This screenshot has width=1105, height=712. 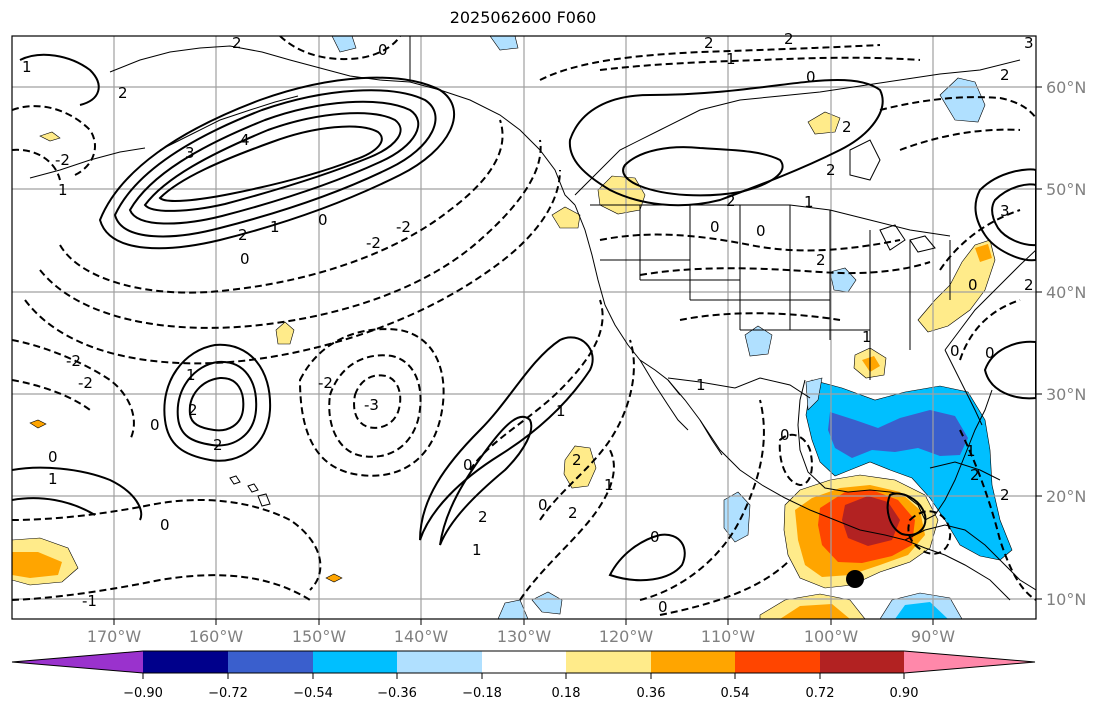 What do you see at coordinates (735, 693) in the screenshot?
I see `colorbar-tick-label: 0.54` at bounding box center [735, 693].